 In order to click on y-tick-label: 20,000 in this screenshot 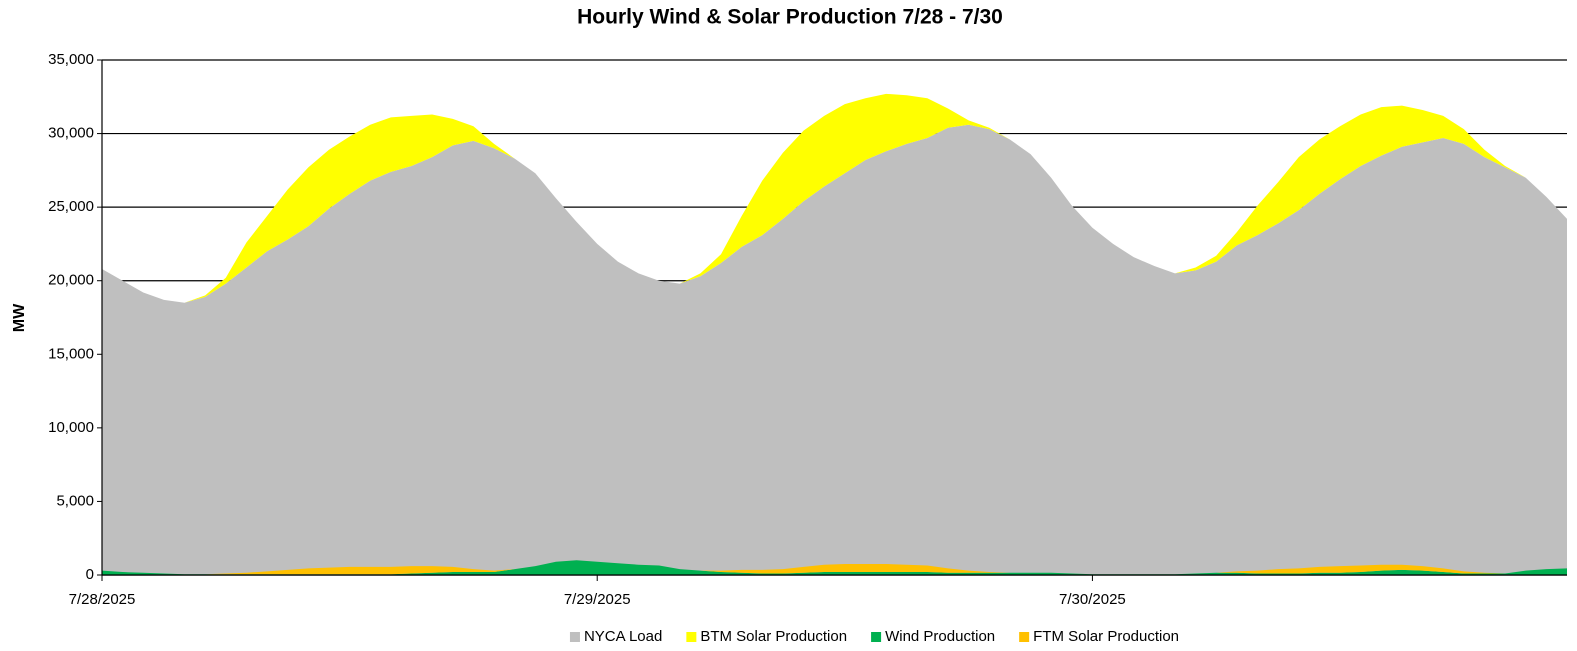, I will do `click(71, 280)`.